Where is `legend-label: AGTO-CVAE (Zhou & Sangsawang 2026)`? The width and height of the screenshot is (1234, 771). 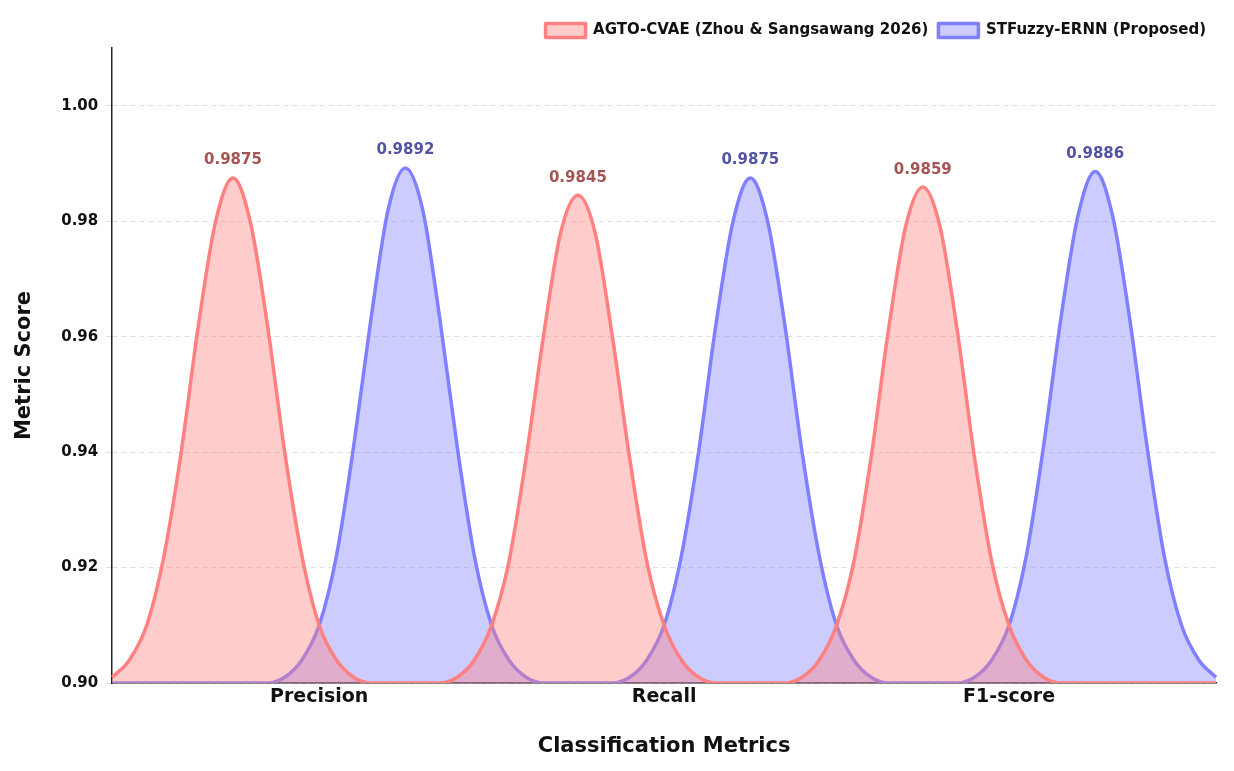
legend-label: AGTO-CVAE (Zhou & Sangsawang 2026) is located at coordinates (761, 29).